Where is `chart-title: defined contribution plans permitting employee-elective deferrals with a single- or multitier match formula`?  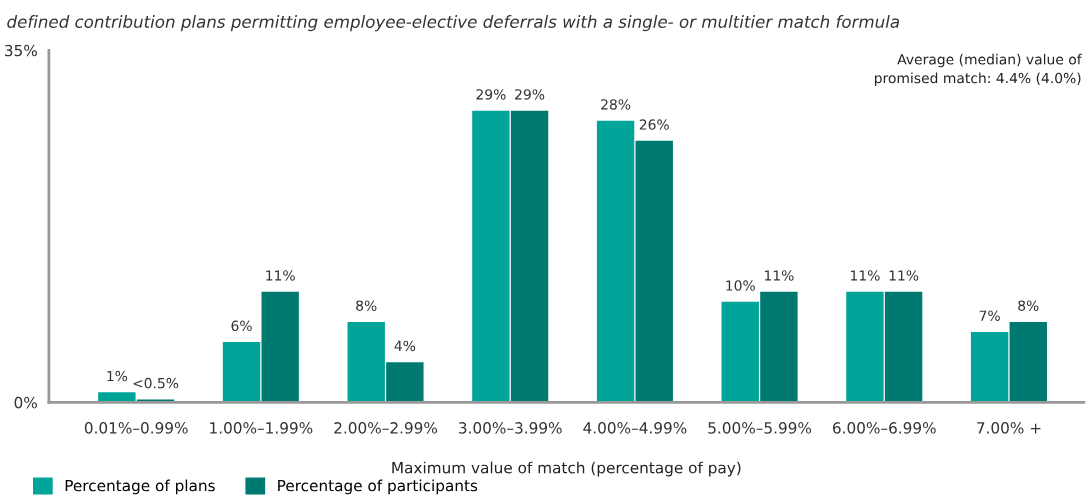 chart-title: defined contribution plans permitting employee-elective deferrals with a single- or multitier match formula is located at coordinates (453, 23).